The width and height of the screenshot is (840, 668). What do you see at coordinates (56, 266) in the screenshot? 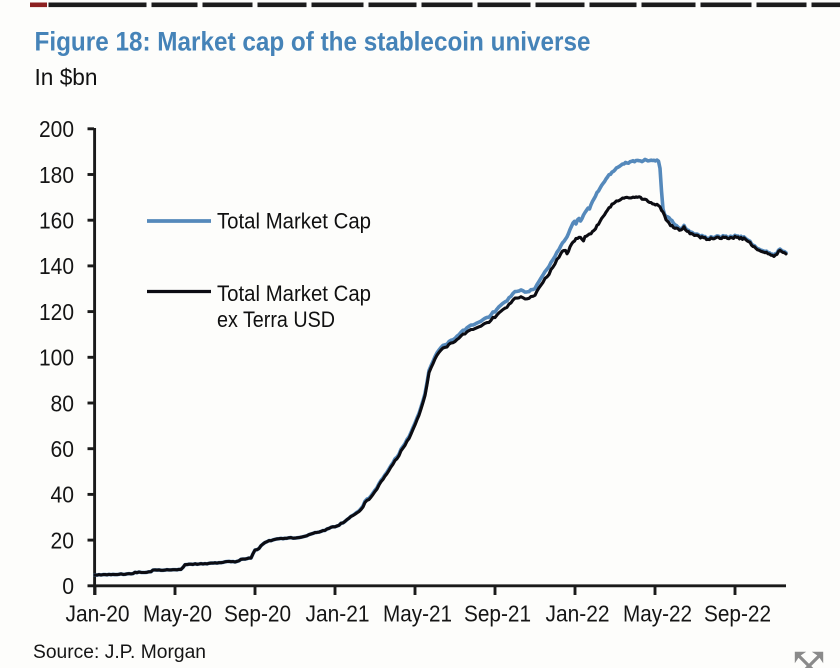
I see `svg-text: 140` at bounding box center [56, 266].